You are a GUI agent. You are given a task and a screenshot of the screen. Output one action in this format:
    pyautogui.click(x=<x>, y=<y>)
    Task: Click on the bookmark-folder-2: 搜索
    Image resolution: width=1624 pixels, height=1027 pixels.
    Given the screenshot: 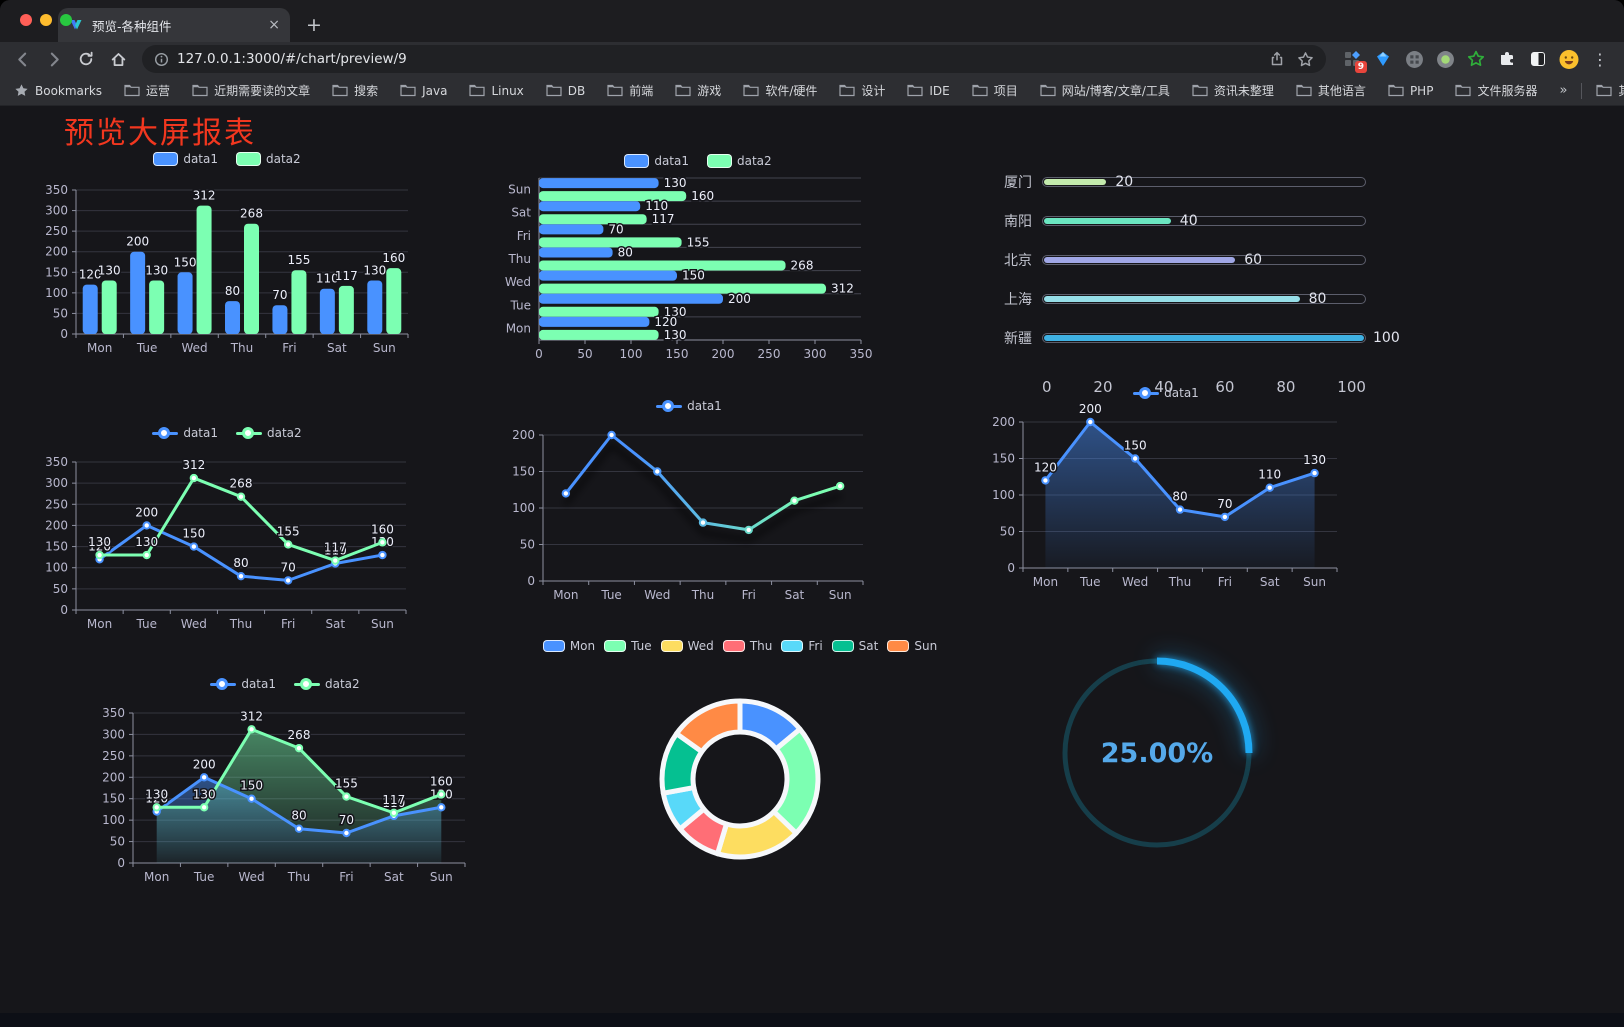 What is the action you would take?
    pyautogui.click(x=355, y=90)
    